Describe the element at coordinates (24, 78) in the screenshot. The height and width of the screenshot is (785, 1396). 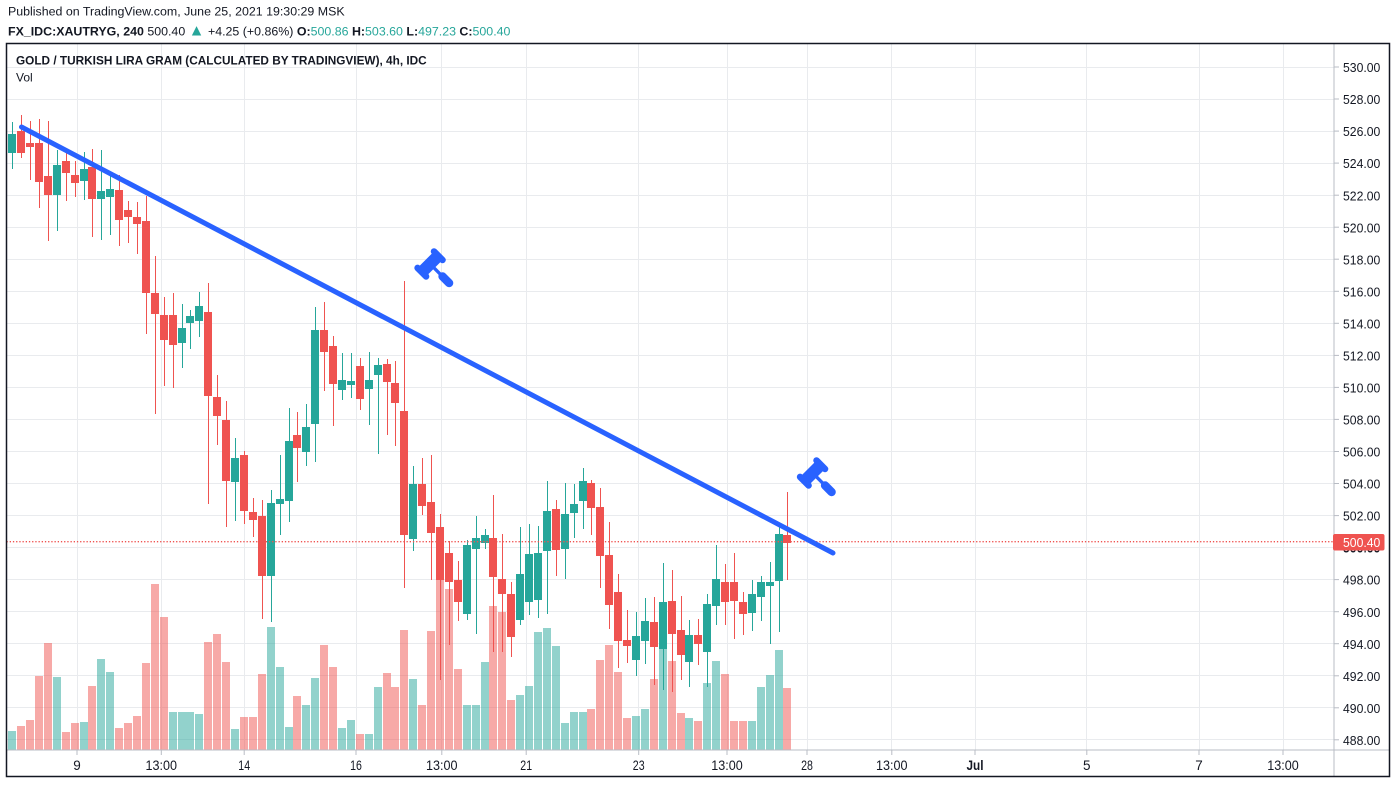
I see `svg-text: Vol` at that location.